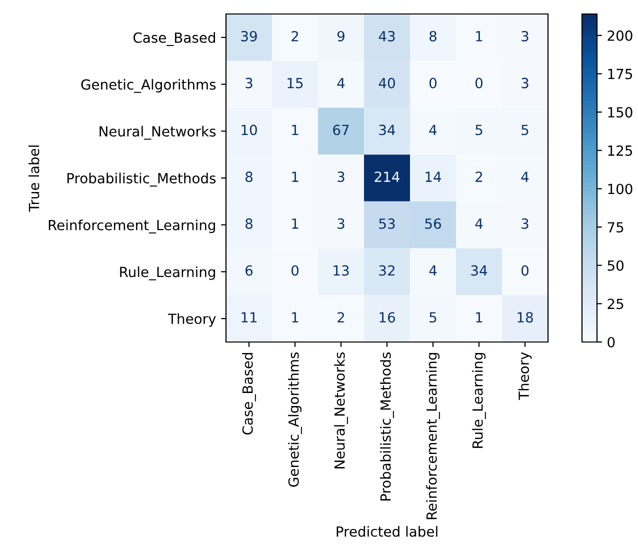  Describe the element at coordinates (525, 376) in the screenshot. I see `x-tick-label: Theory` at that location.